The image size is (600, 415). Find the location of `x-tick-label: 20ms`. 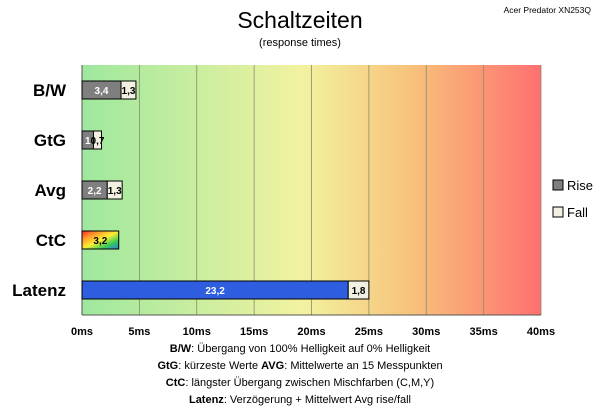

x-tick-label: 20ms is located at coordinates (311, 332).